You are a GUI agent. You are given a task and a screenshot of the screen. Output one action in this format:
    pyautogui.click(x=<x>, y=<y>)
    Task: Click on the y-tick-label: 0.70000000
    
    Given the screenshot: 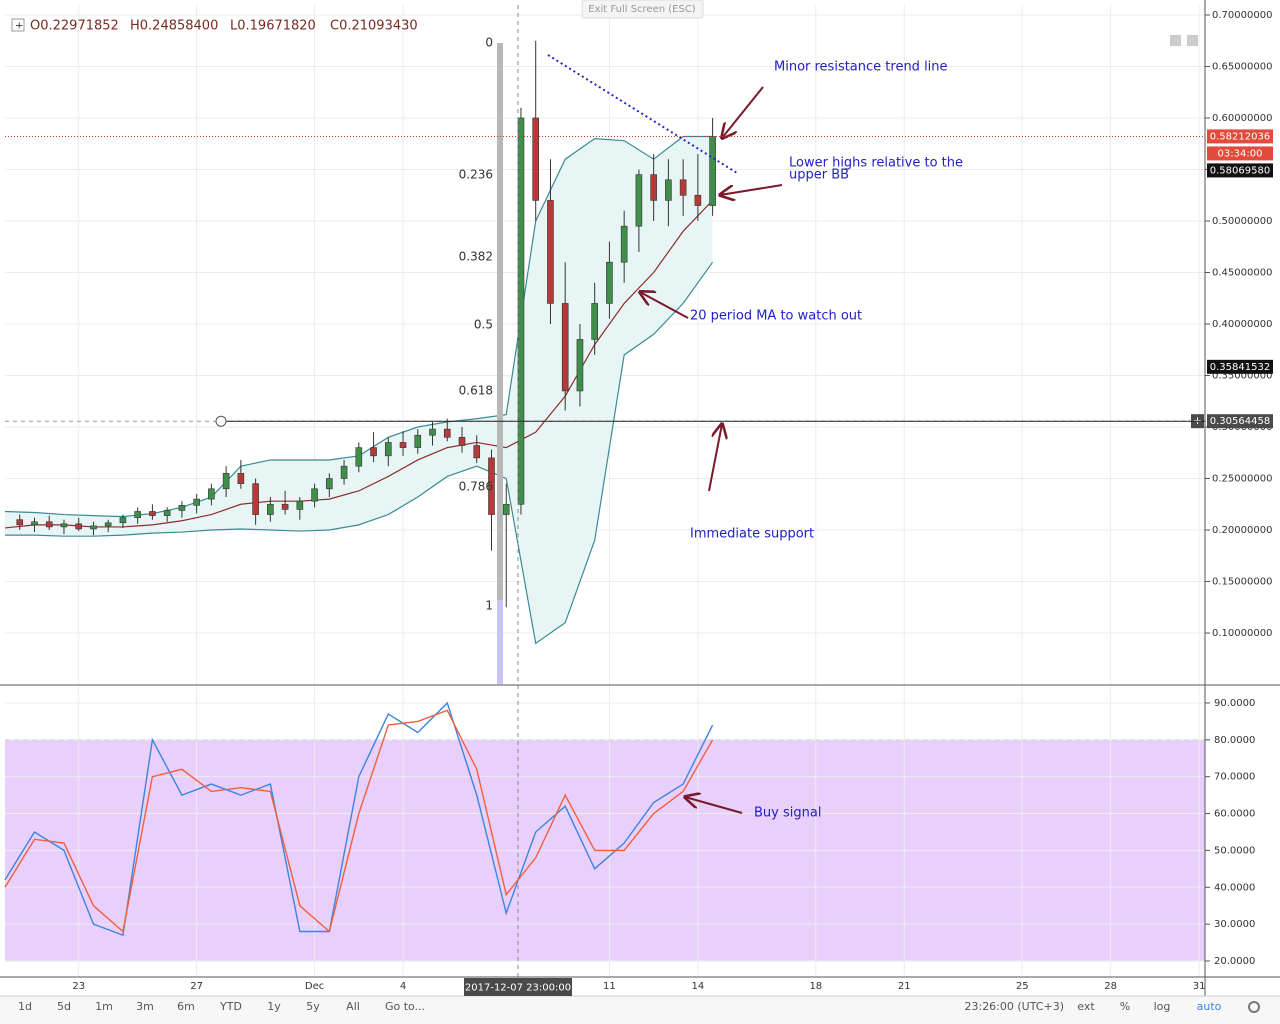 What is the action you would take?
    pyautogui.click(x=1242, y=15)
    